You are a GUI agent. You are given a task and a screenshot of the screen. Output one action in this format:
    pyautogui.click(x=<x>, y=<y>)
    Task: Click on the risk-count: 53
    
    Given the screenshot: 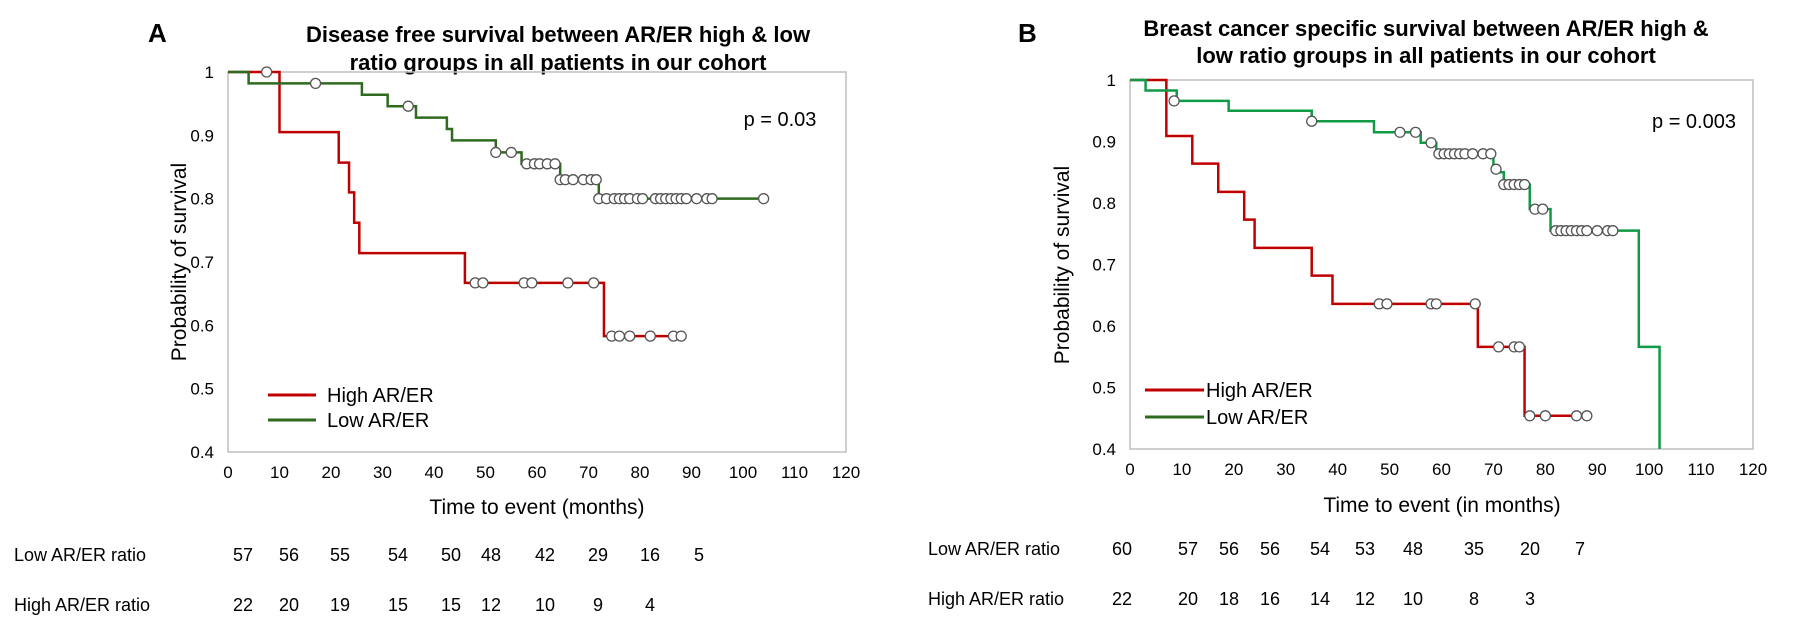 What is the action you would take?
    pyautogui.click(x=1365, y=549)
    